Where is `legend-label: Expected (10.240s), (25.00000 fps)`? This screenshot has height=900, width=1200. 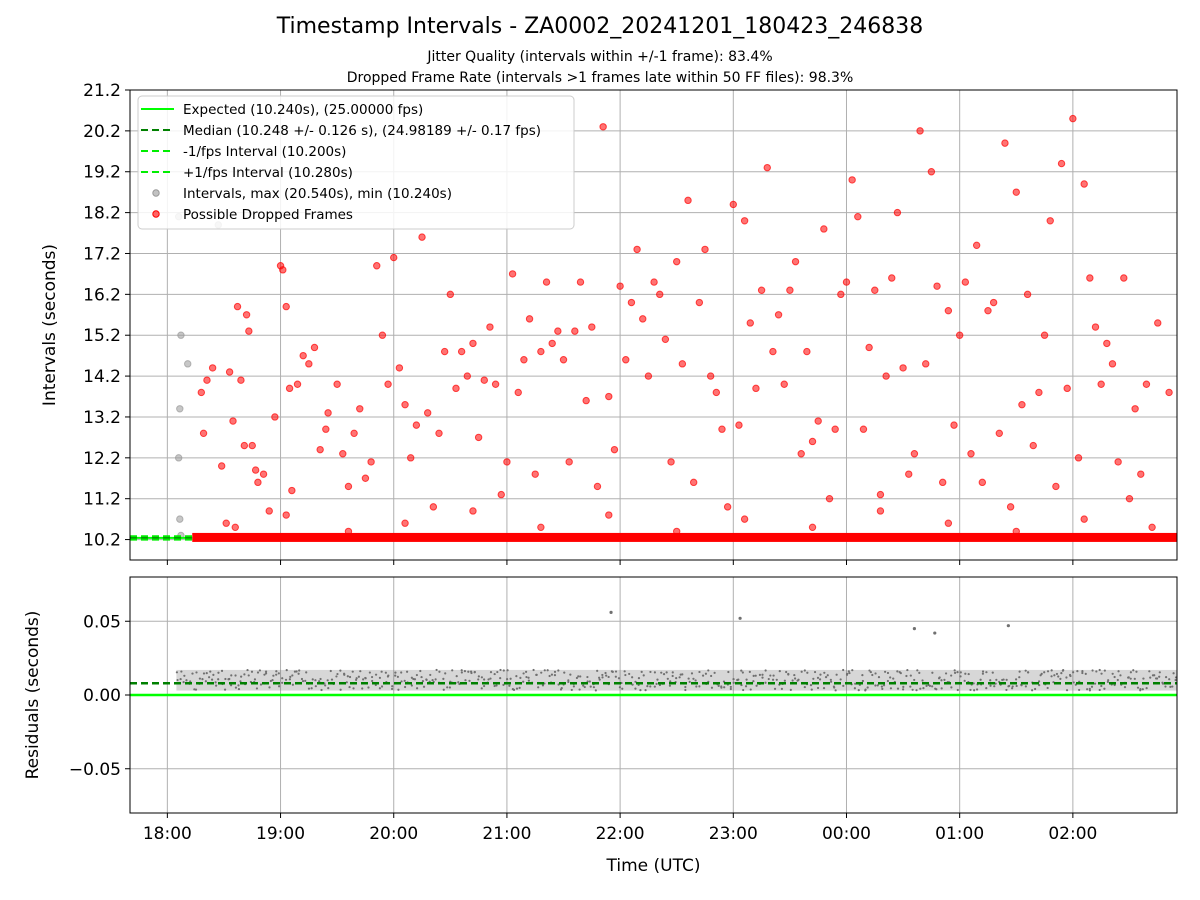
legend-label: Expected (10.240s), (25.00000 fps) is located at coordinates (303, 110).